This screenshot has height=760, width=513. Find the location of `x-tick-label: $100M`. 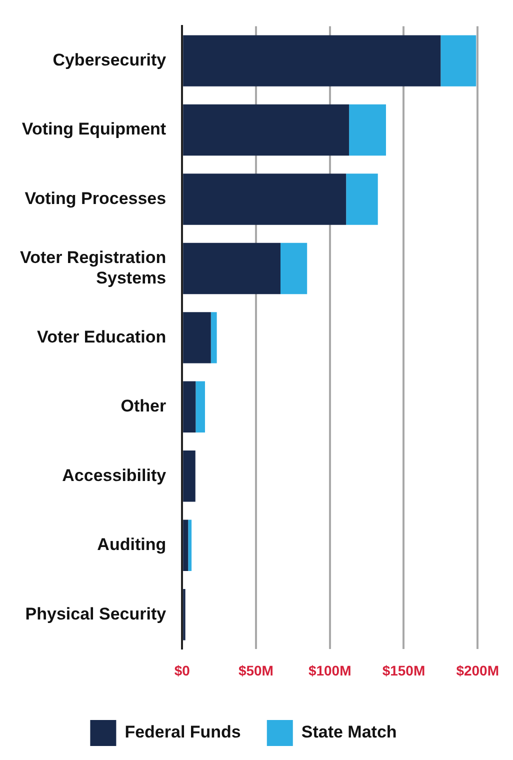

x-tick-label: $100M is located at coordinates (330, 670).